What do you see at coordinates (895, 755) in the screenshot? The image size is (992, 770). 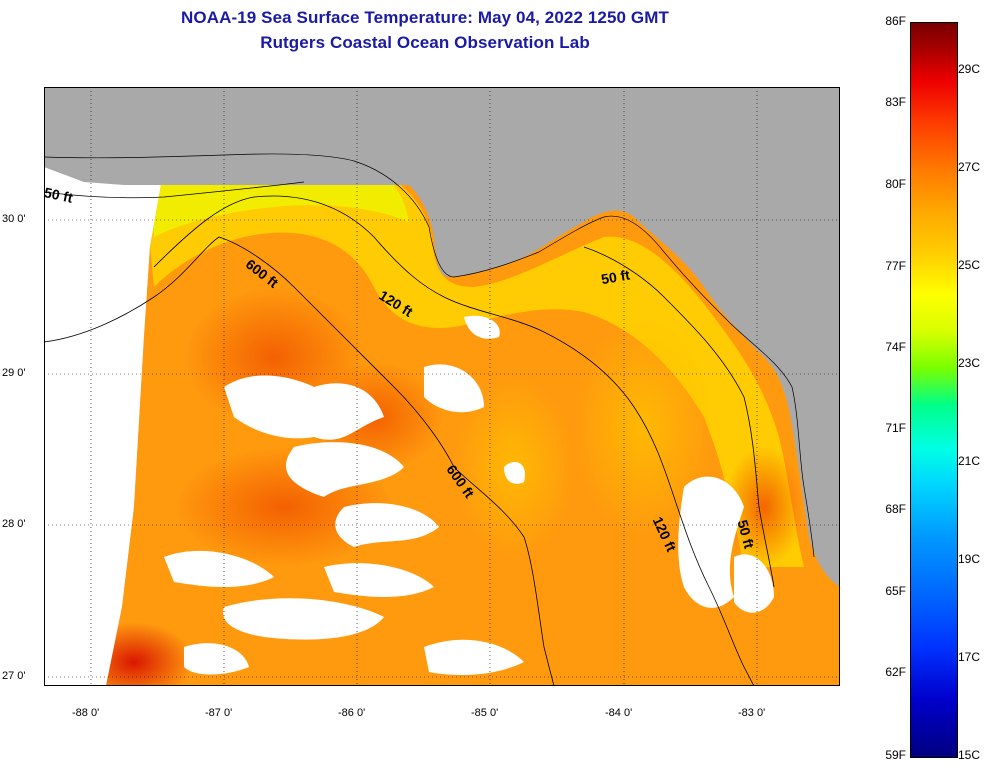 I see `cb-f-59: 59F` at bounding box center [895, 755].